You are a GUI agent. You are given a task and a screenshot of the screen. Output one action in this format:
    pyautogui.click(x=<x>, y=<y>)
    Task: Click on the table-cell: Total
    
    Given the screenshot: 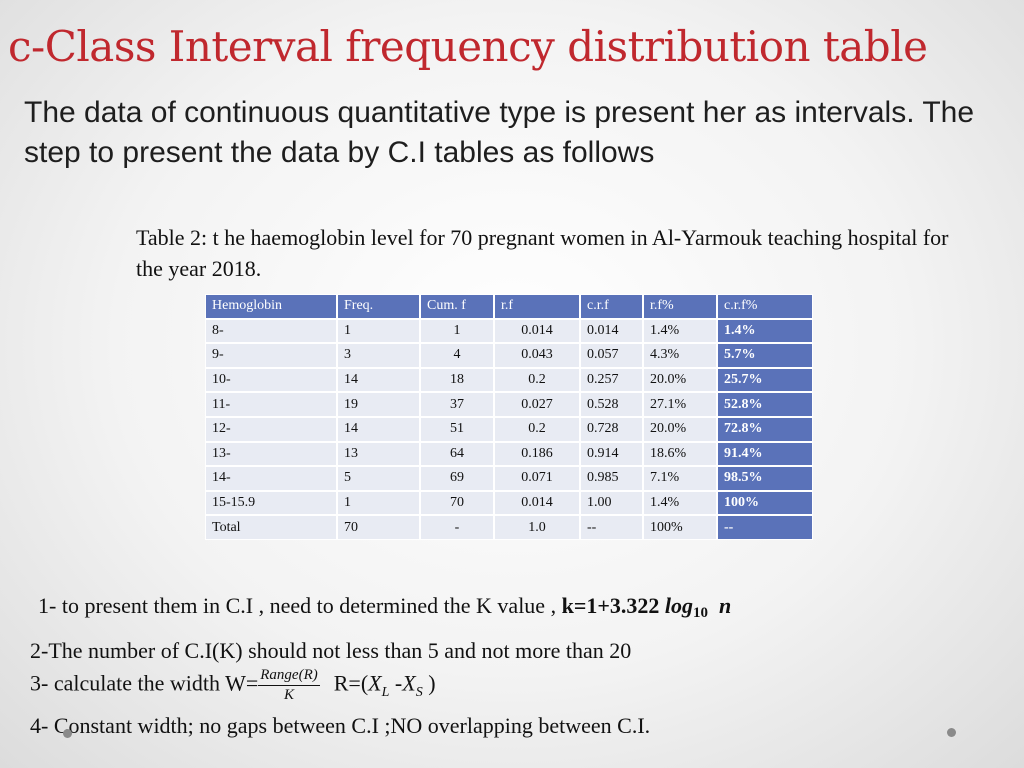 What is the action you would take?
    pyautogui.click(x=271, y=527)
    